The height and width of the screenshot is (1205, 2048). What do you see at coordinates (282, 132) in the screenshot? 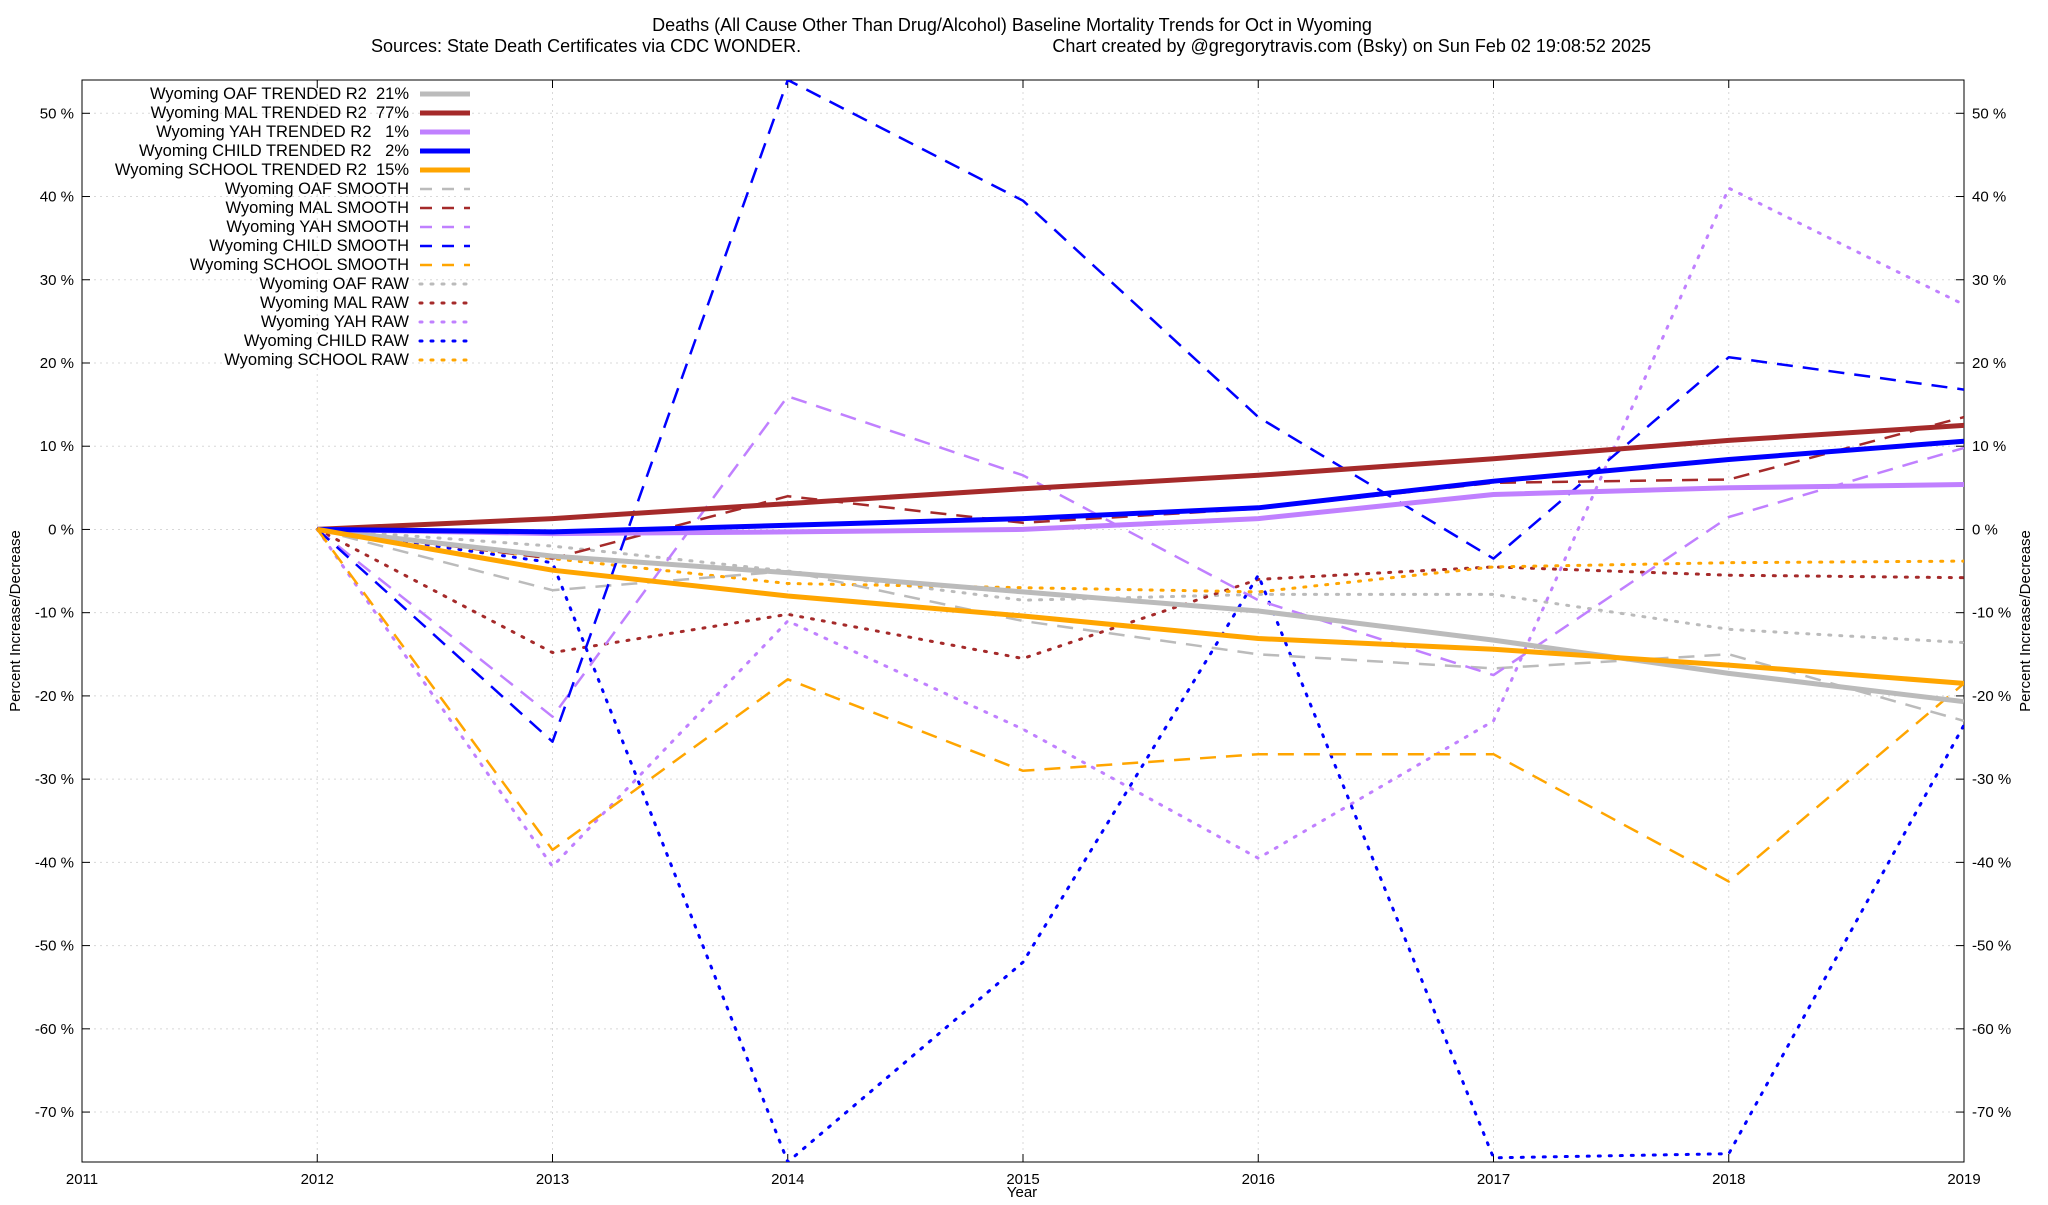
I see `legend-label-wyoming-yah-trended-r2-1: Wyoming YAH TRENDED R2 1%` at bounding box center [282, 132].